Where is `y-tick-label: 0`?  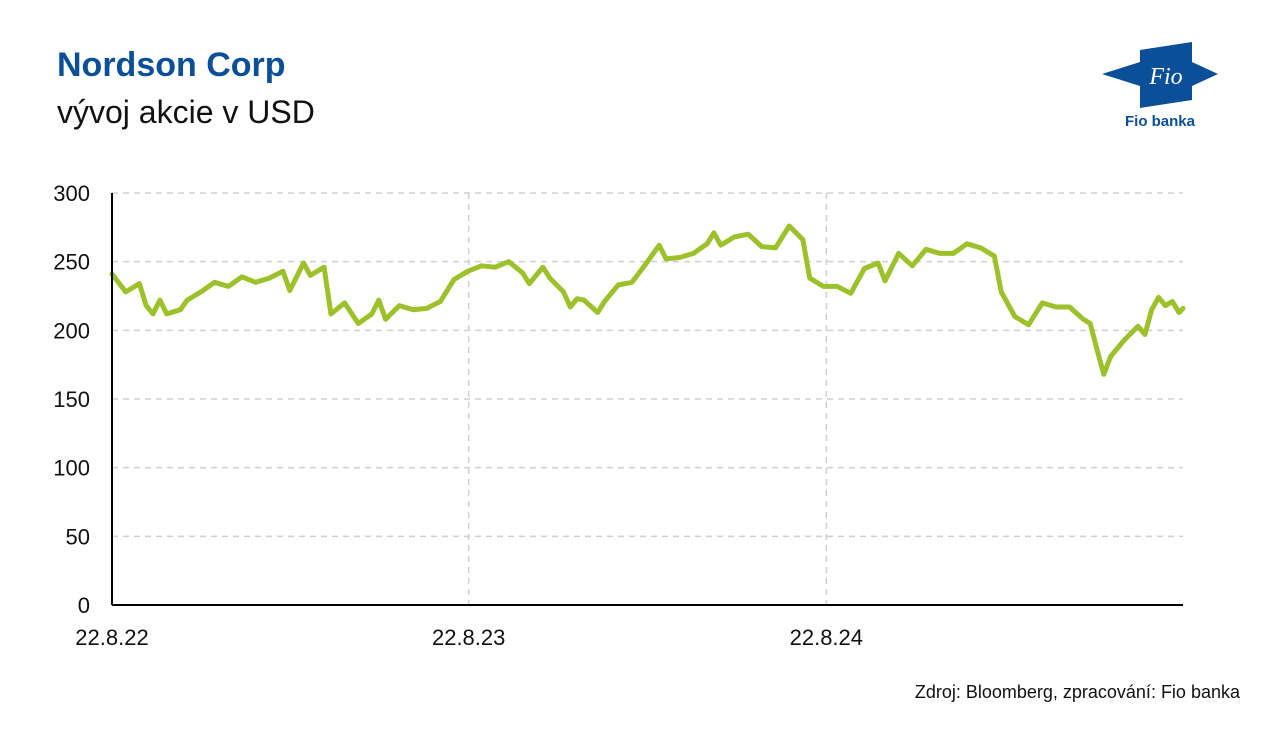 y-tick-label: 0 is located at coordinates (84, 605).